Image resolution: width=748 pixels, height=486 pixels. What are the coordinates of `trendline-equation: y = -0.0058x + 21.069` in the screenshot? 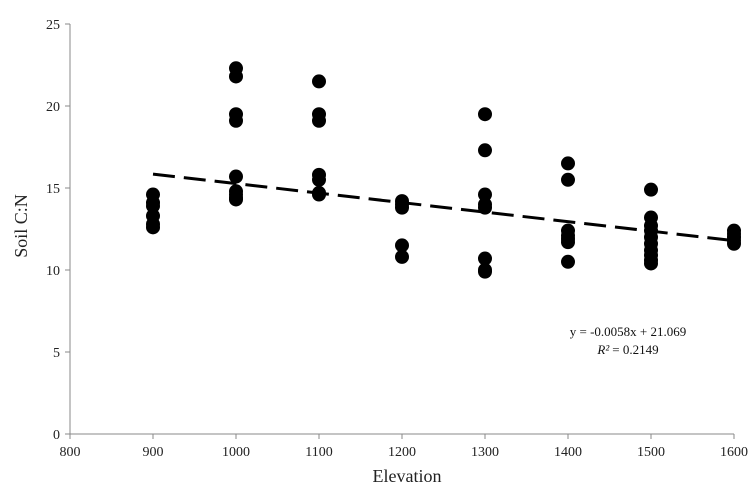 It's located at (628, 331).